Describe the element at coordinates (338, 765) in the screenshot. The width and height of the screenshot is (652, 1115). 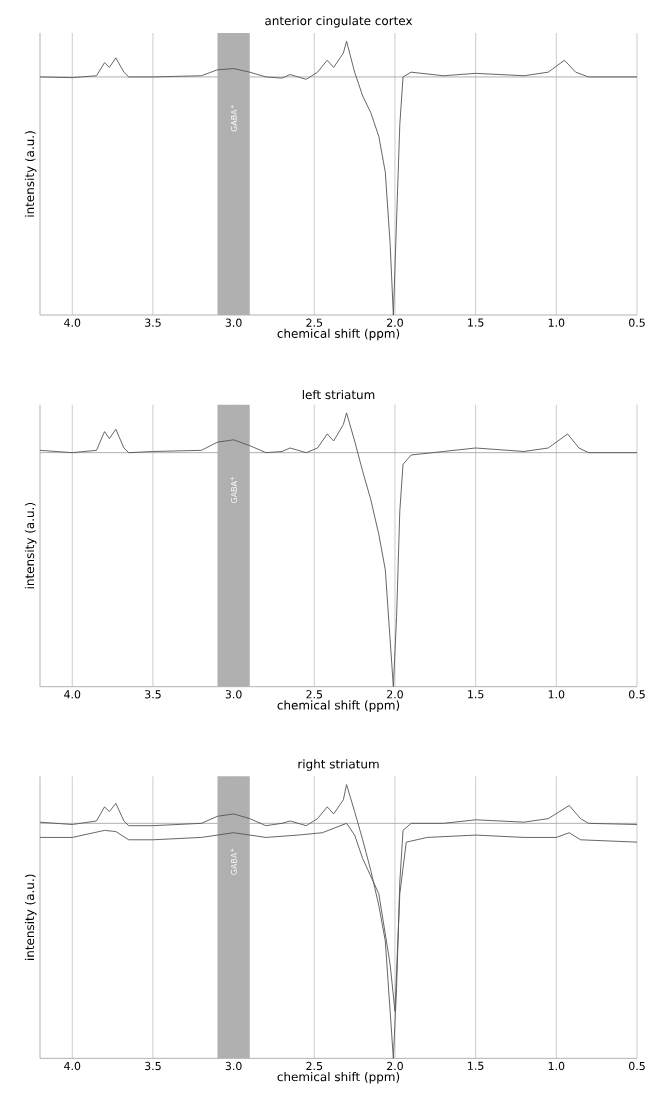
I see `chart-title: right striatum` at that location.